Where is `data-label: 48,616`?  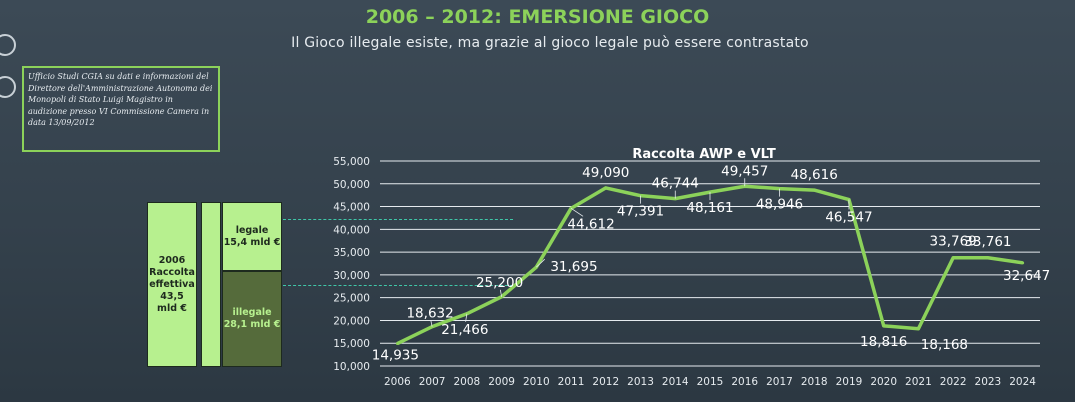 data-label: 48,616 is located at coordinates (814, 175).